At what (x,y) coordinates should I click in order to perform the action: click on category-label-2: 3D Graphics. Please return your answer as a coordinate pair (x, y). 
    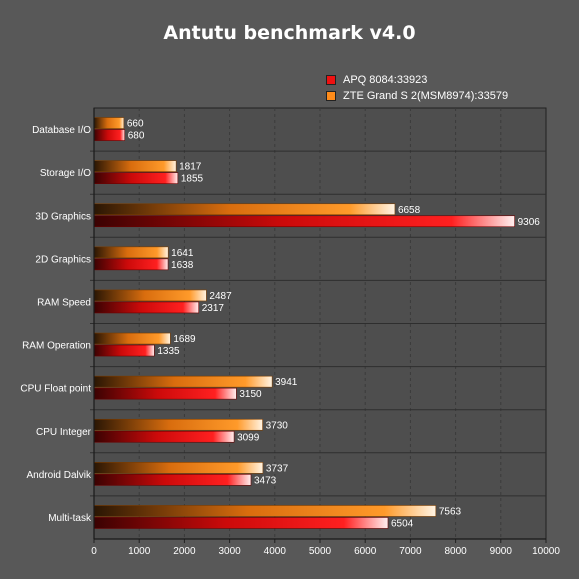
    Looking at the image, I should click on (63, 216).